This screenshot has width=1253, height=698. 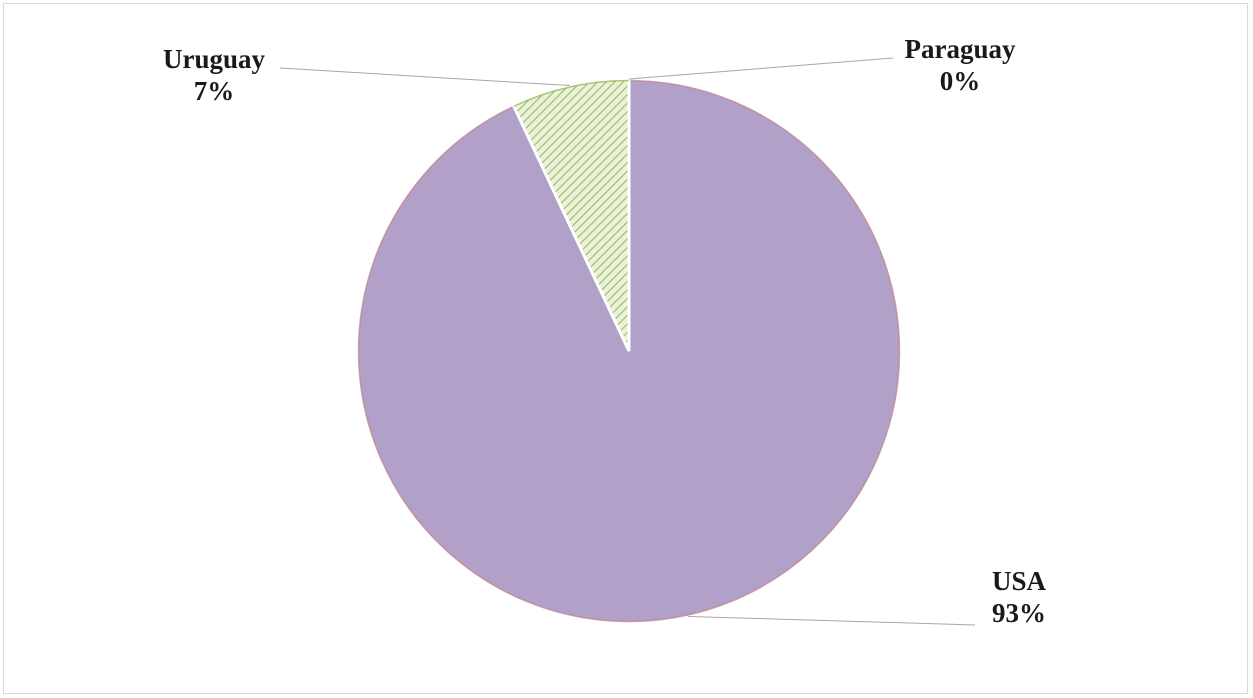 What do you see at coordinates (960, 81) in the screenshot?
I see `slice-value-paraguay: 0%` at bounding box center [960, 81].